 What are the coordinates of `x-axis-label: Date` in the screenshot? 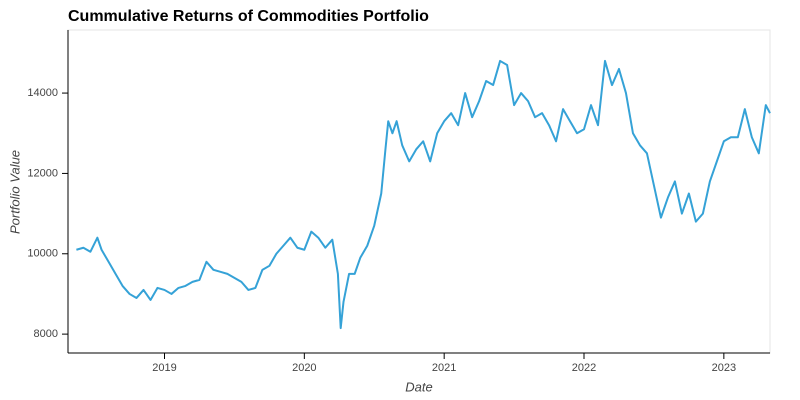 It's located at (418, 386).